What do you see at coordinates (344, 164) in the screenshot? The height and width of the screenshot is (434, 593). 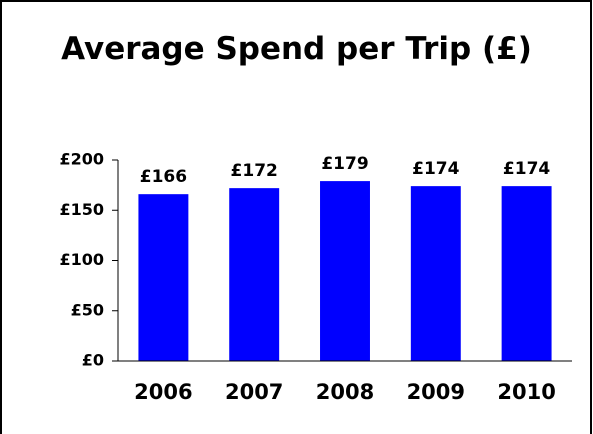 I see `value-label: £179` at bounding box center [344, 164].